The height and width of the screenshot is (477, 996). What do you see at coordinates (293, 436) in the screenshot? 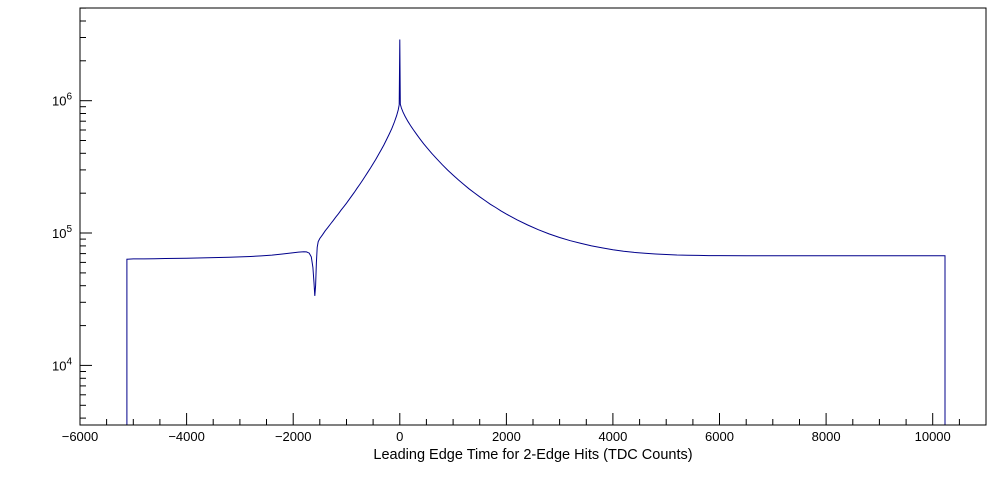
I see `x-tick-label: −2000` at bounding box center [293, 436].